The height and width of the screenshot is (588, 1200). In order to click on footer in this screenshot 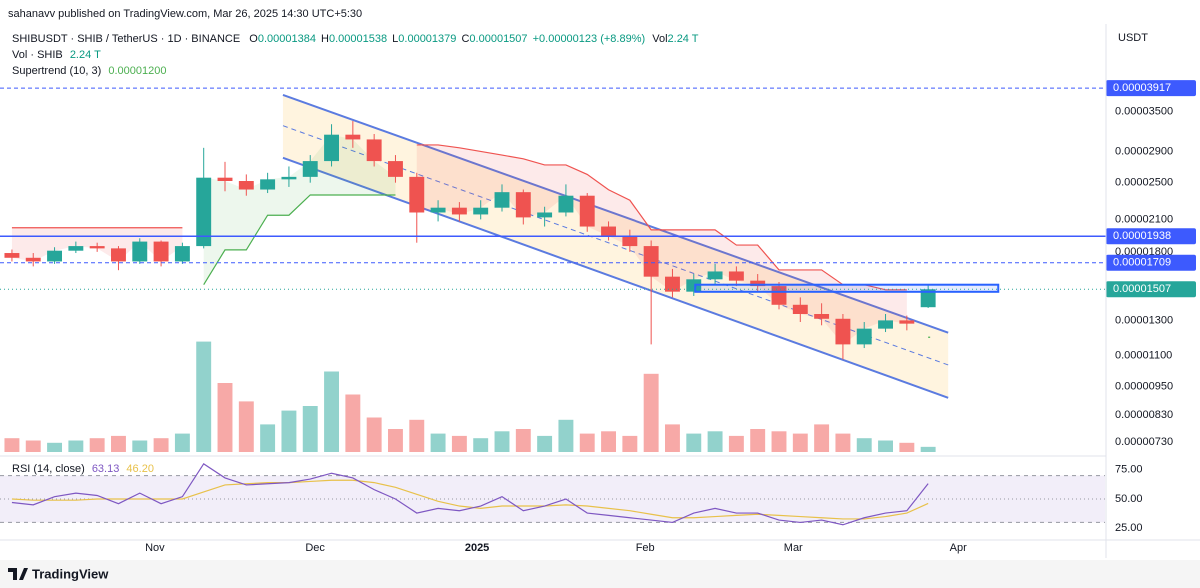, I will do `click(600, 574)`.